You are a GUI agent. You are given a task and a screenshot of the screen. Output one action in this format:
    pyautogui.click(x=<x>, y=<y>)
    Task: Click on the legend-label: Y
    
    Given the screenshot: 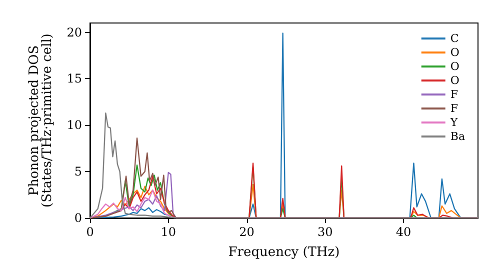 What is the action you would take?
    pyautogui.click(x=453, y=122)
    